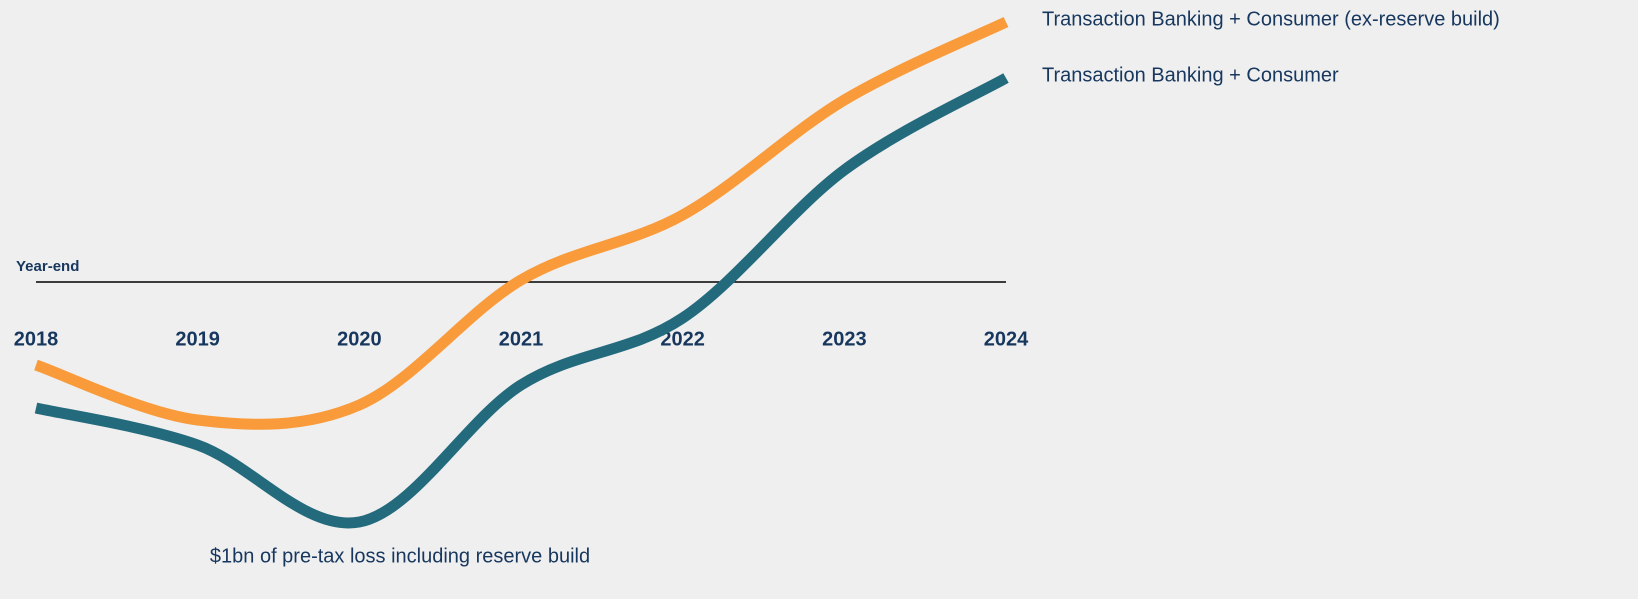 This screenshot has width=1638, height=599. What do you see at coordinates (47, 266) in the screenshot?
I see `reference-label: Year-end` at bounding box center [47, 266].